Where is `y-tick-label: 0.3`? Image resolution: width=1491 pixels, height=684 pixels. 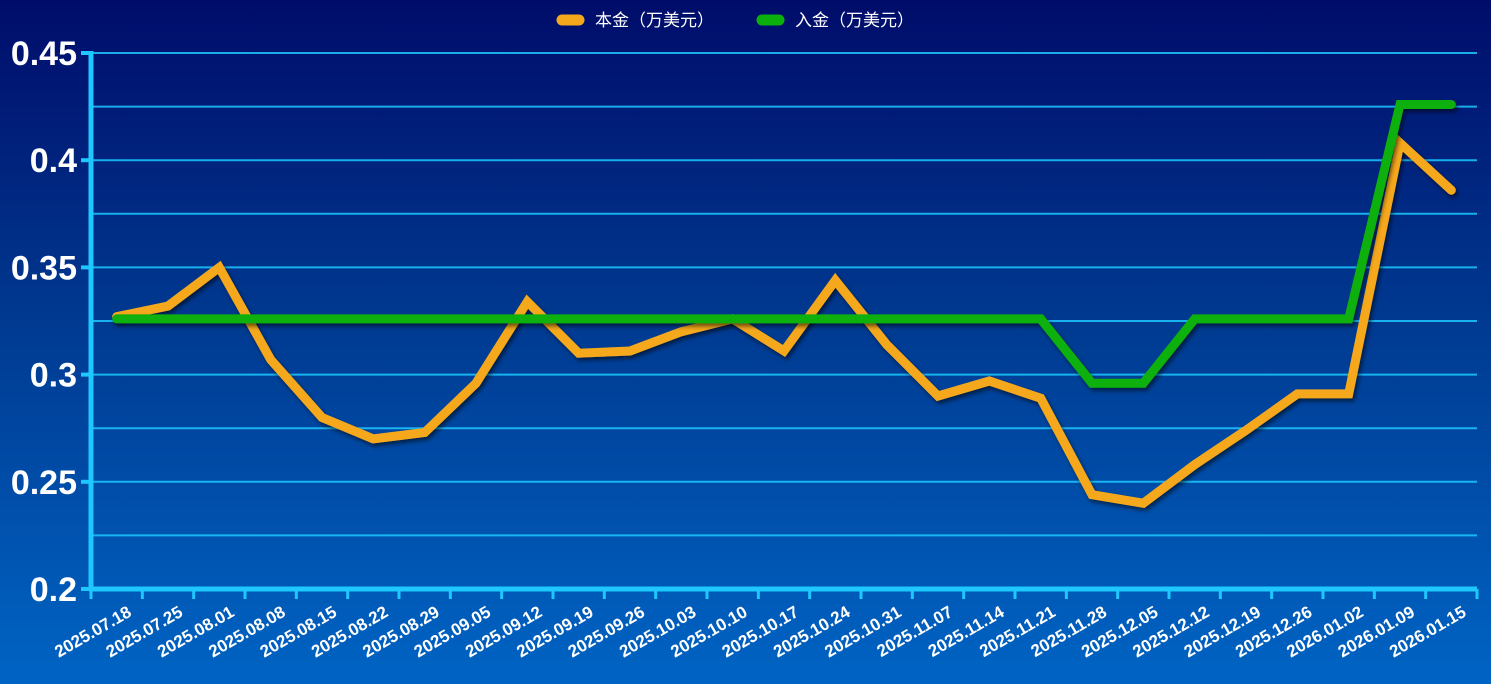
y-tick-label: 0.3 is located at coordinates (53, 376).